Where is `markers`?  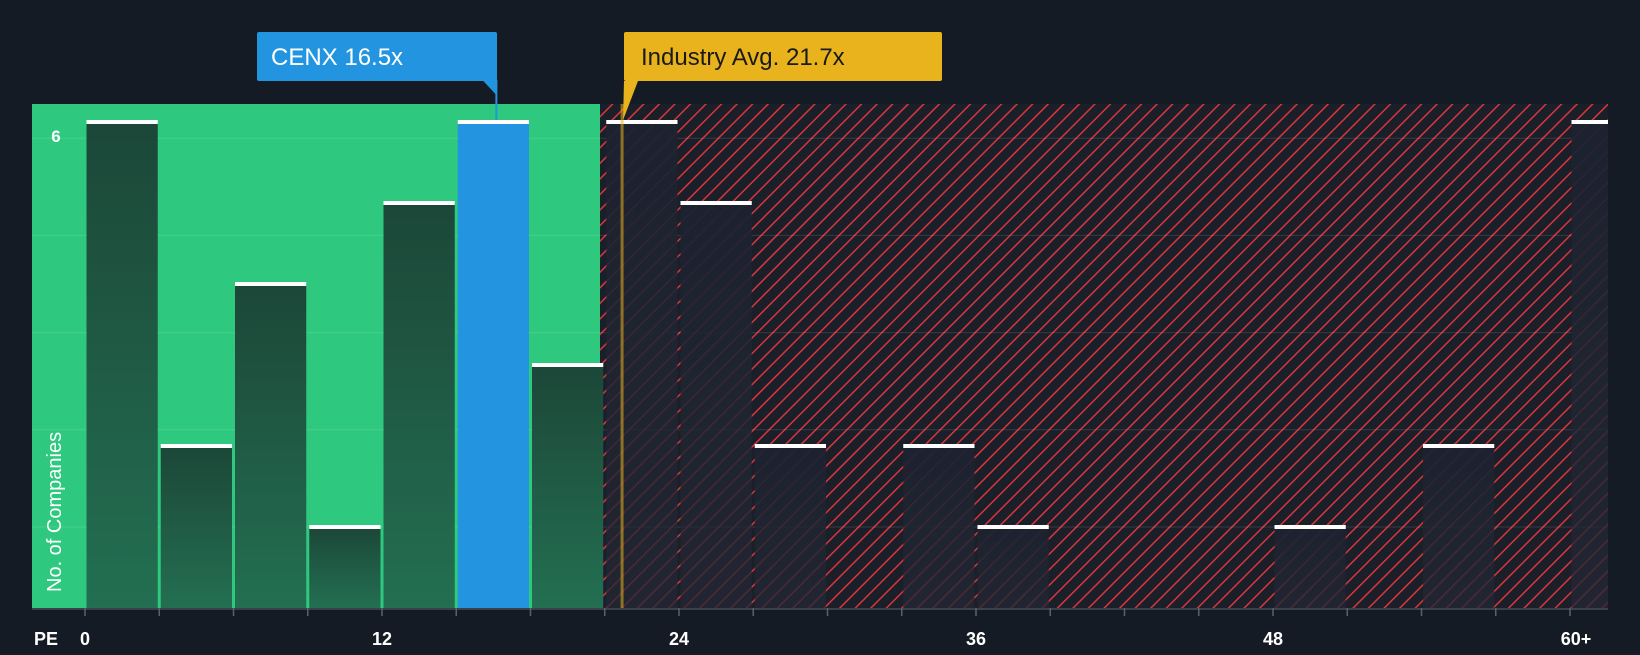 markers is located at coordinates (560, 344).